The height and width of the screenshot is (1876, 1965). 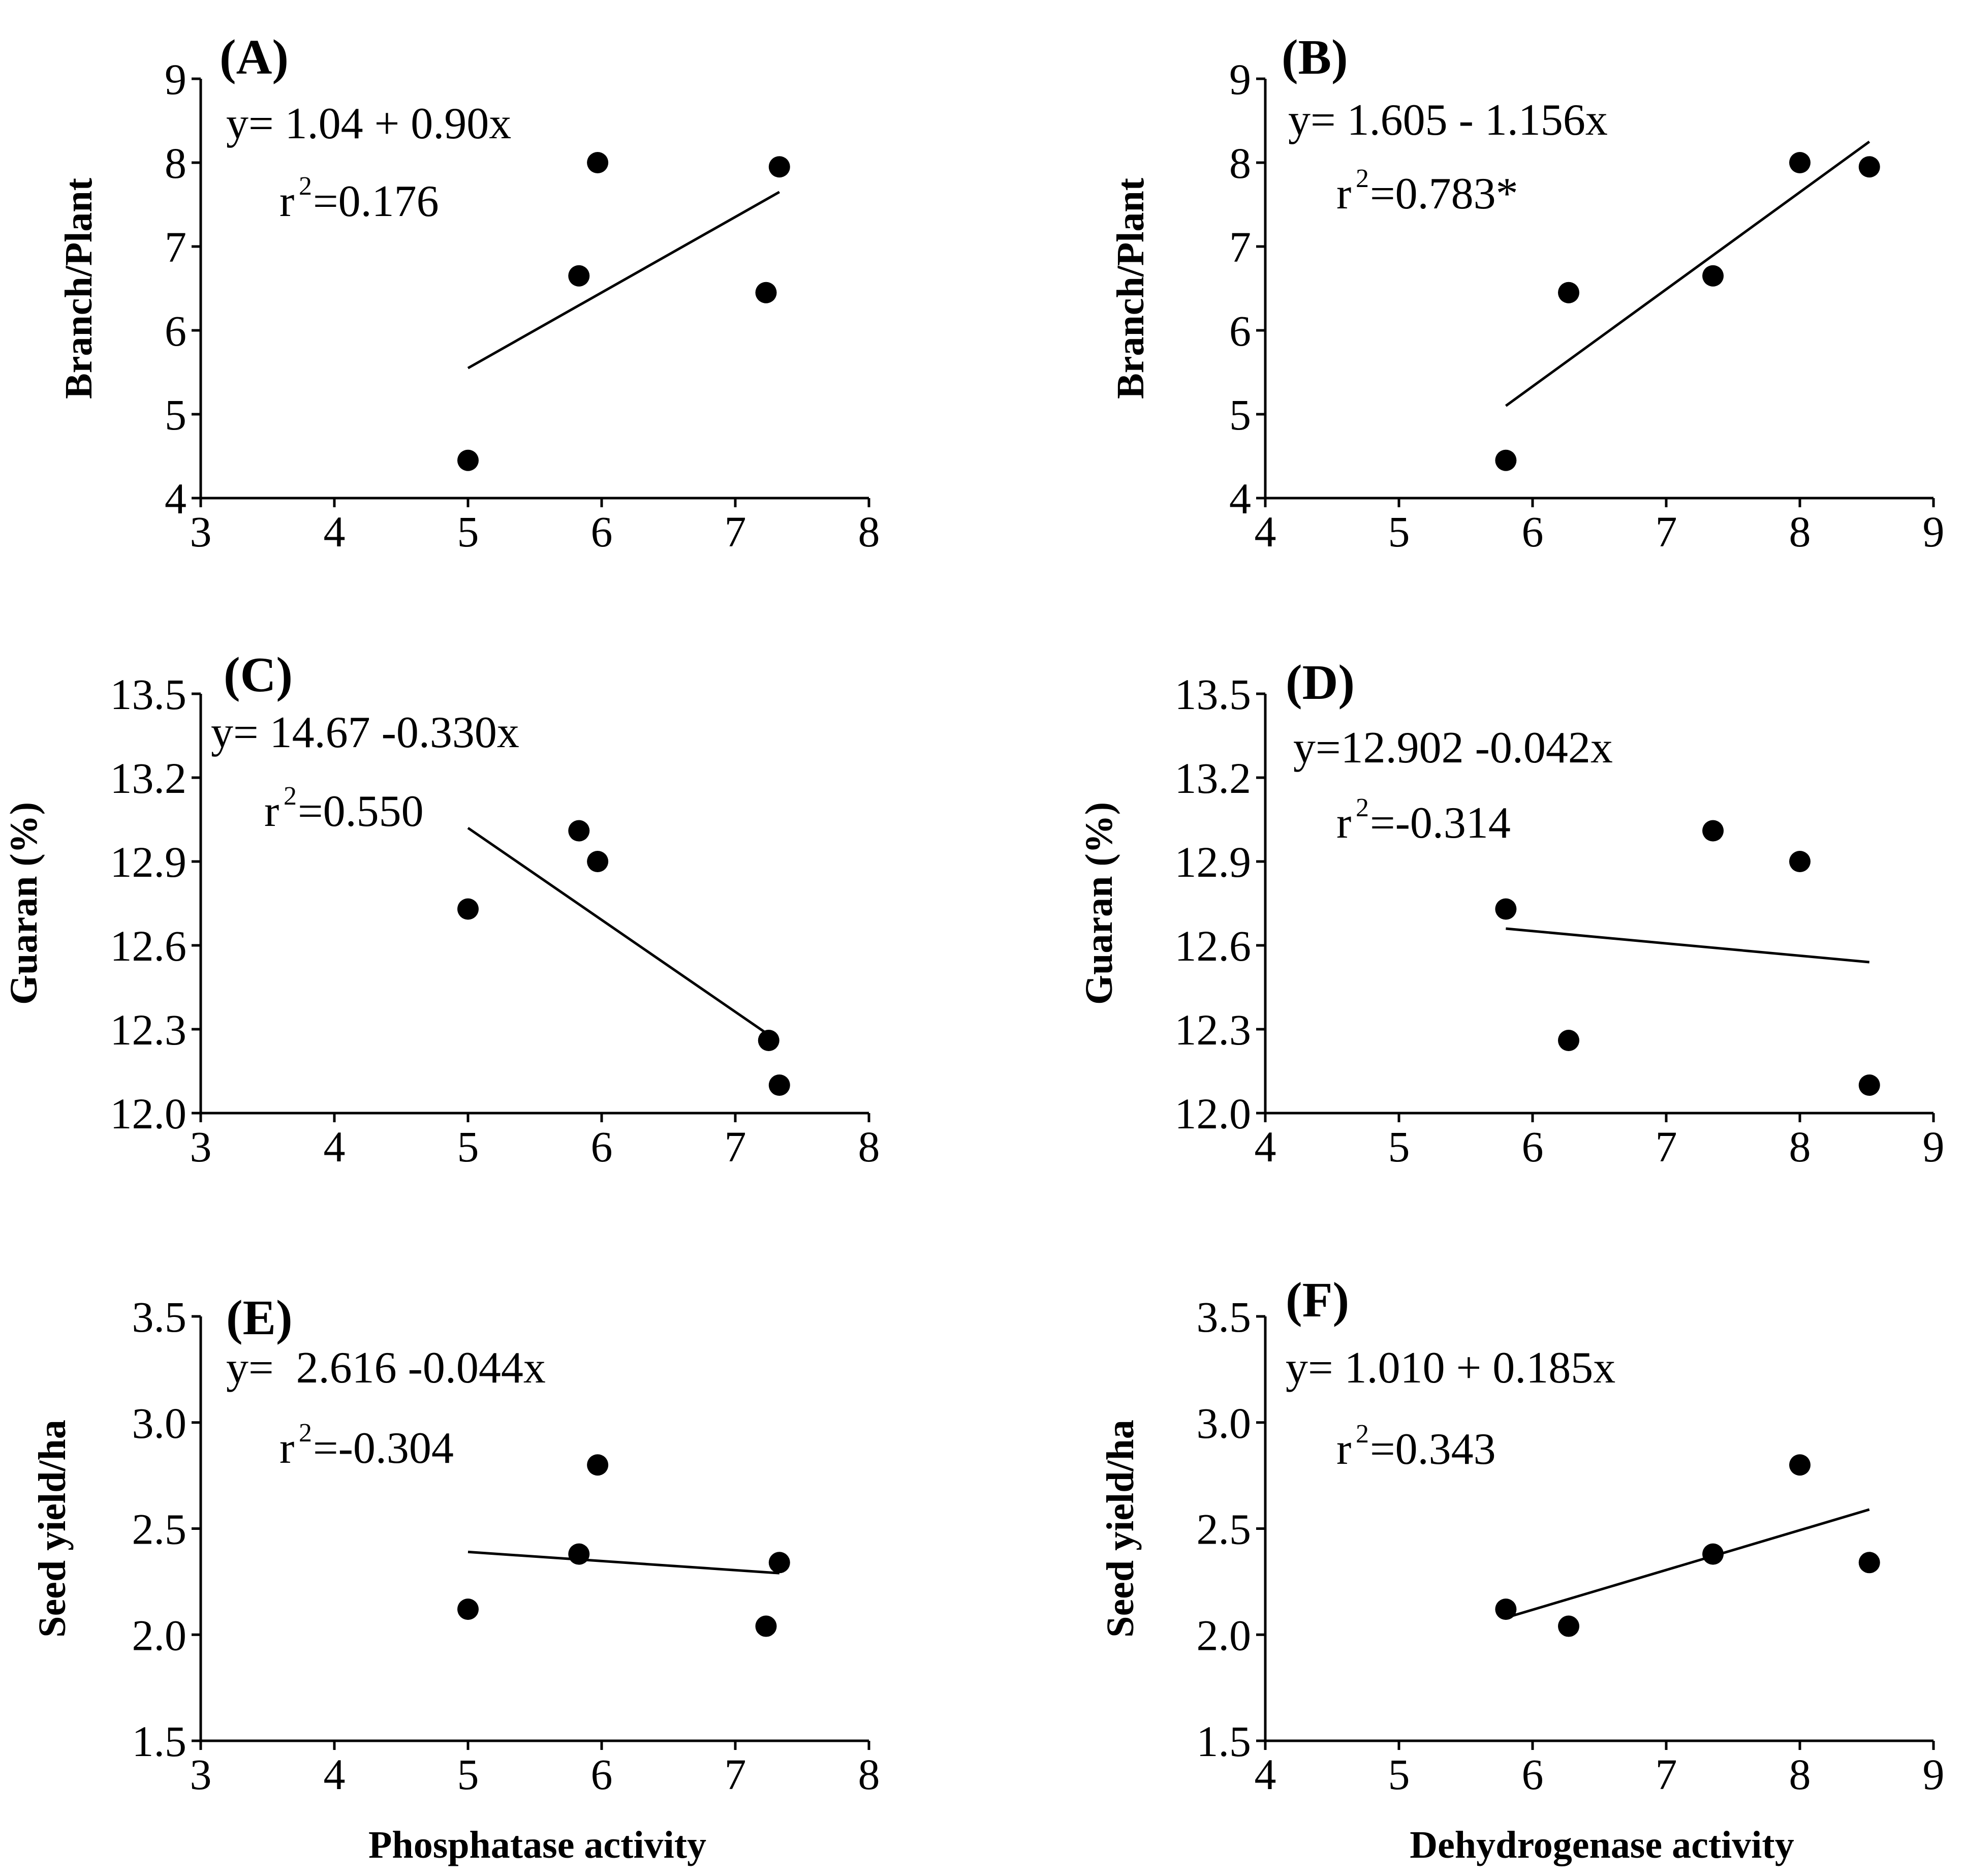 I want to click on regression-equation: y= 1.04 + 0.90x, so click(x=369, y=123).